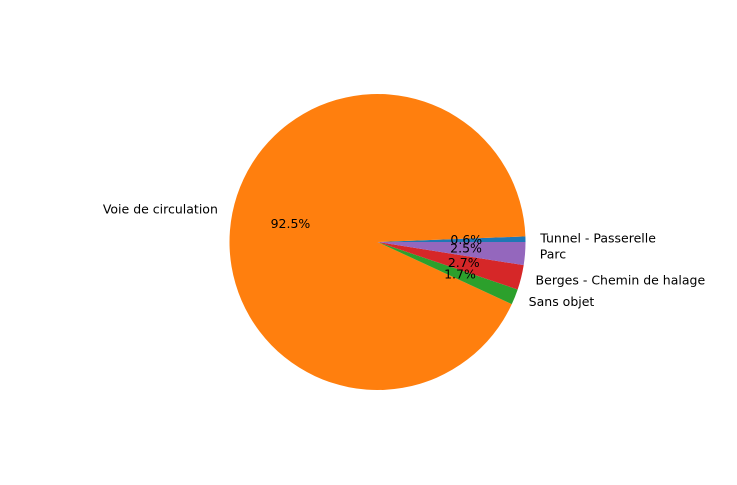  What do you see at coordinates (160, 208) in the screenshot?
I see `slice-label-voie-de-circulation: Voie de circulation` at bounding box center [160, 208].